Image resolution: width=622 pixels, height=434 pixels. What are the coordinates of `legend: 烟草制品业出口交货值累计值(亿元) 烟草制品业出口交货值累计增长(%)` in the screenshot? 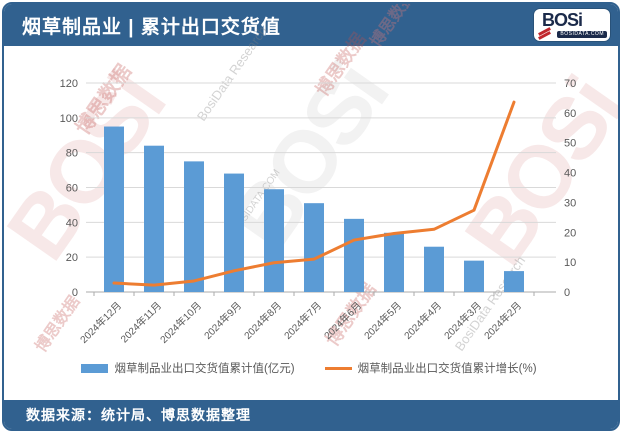 It's located at (309, 368).